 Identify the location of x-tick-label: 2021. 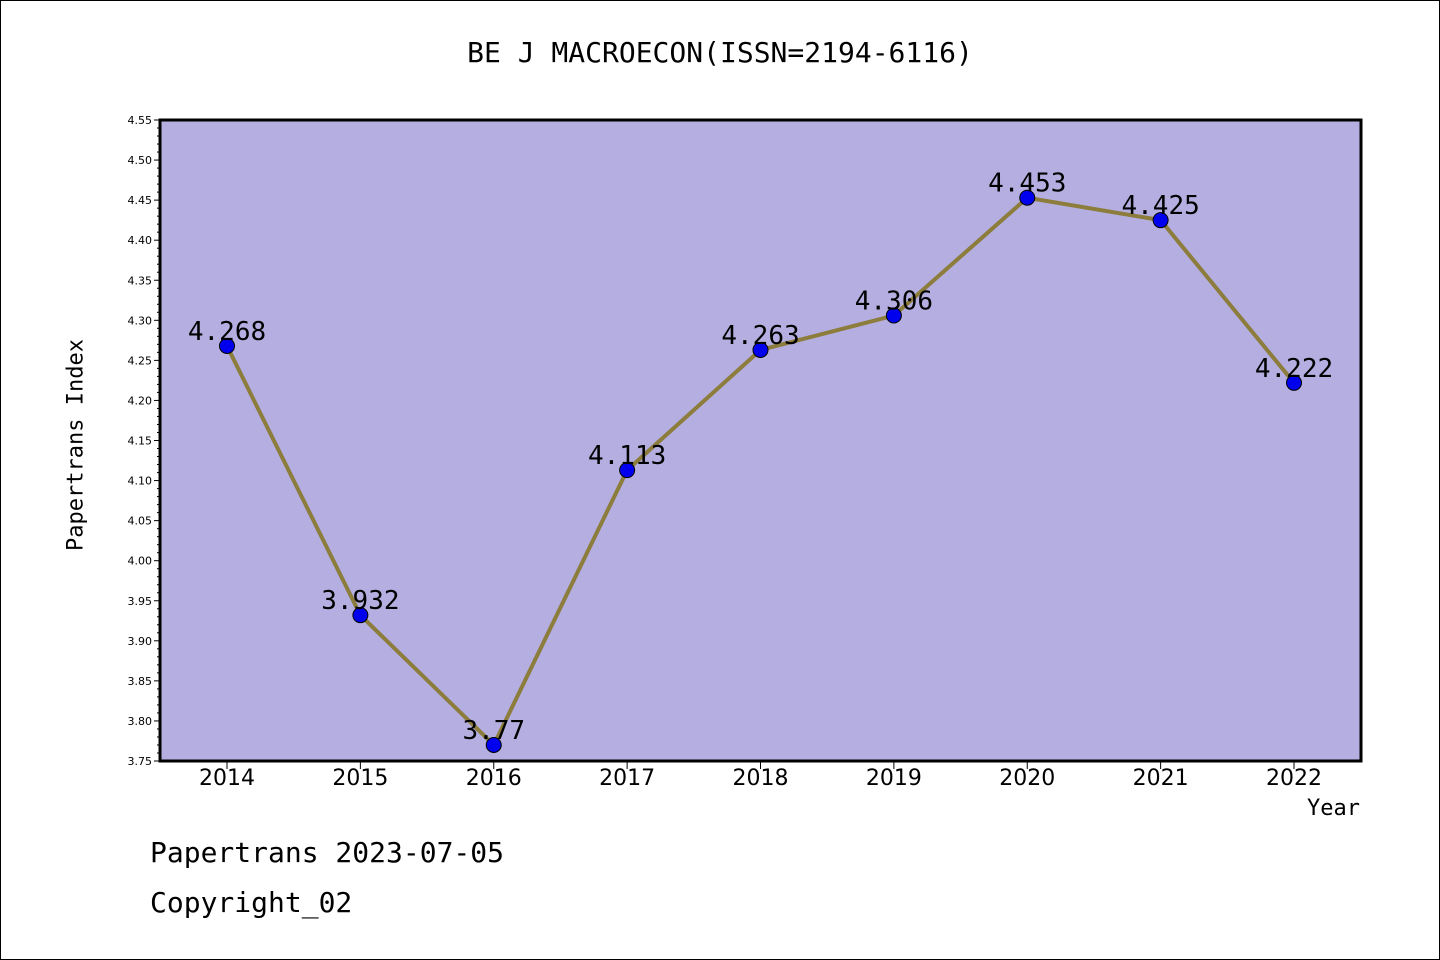
(1161, 778).